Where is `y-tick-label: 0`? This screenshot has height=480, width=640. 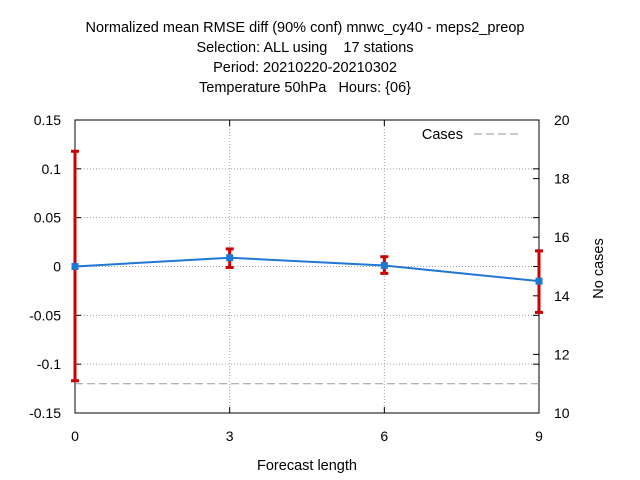 y-tick-label: 0 is located at coordinates (57, 267).